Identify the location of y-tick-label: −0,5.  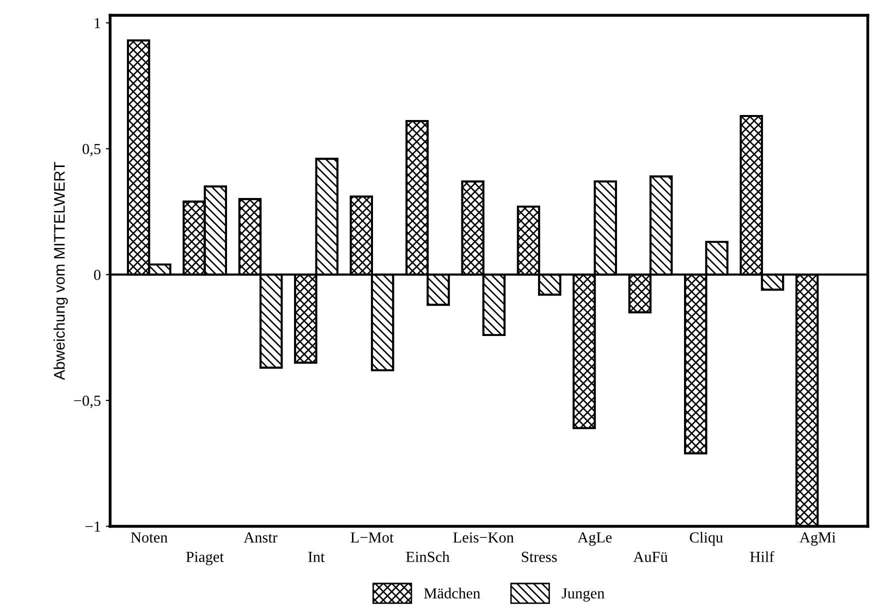
(87, 402).